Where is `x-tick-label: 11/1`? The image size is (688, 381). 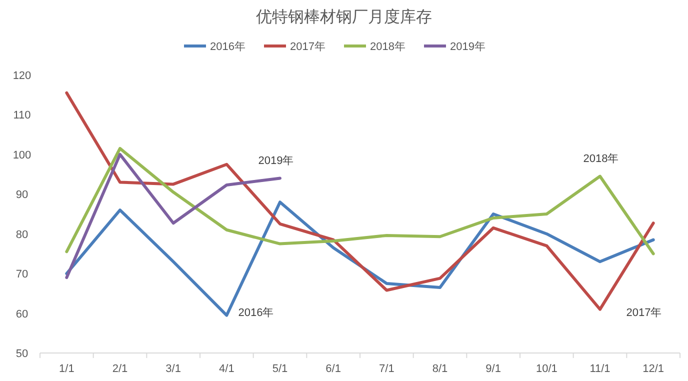
x-tick-label: 11/1 is located at coordinates (600, 369).